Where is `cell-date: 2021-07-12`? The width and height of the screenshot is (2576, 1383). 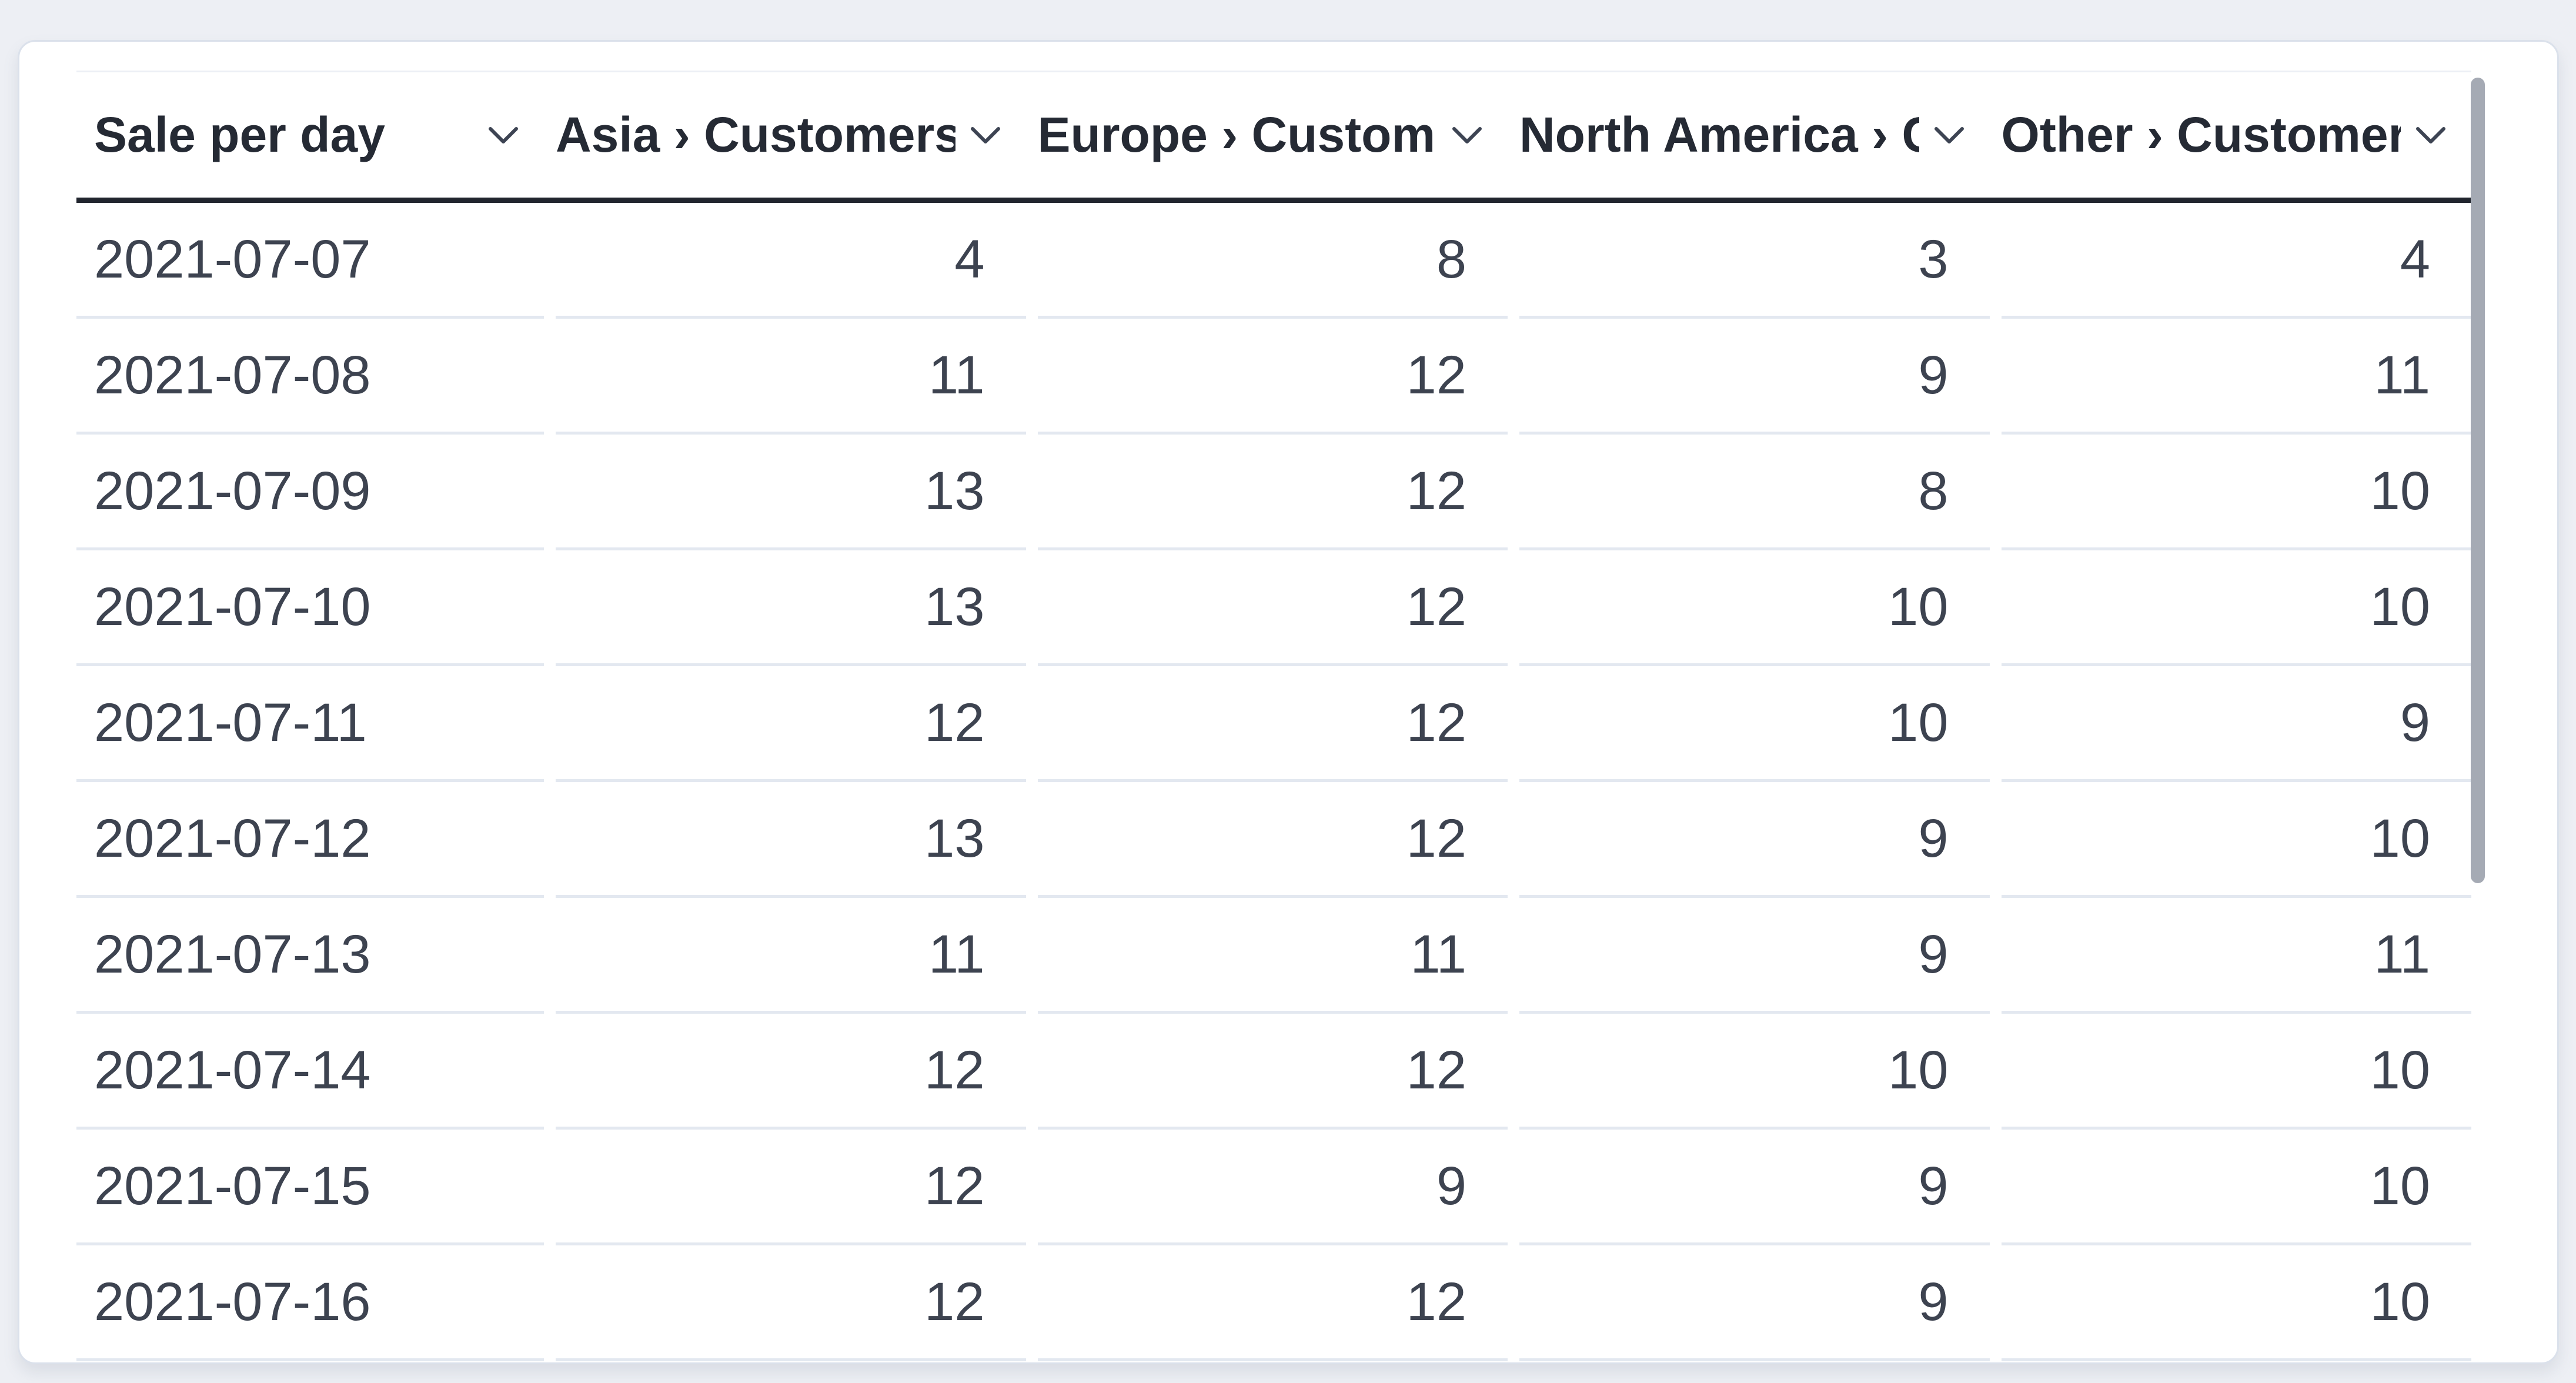
cell-date: 2021-07-12 is located at coordinates (310, 840).